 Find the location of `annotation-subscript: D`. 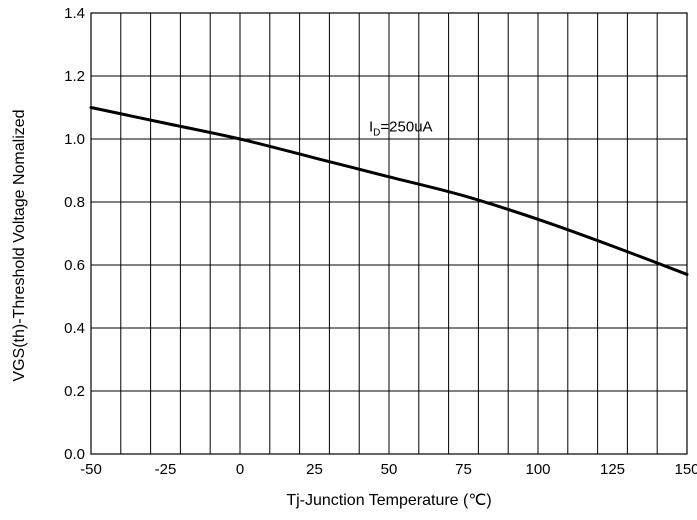

annotation-subscript: D is located at coordinates (376, 132).